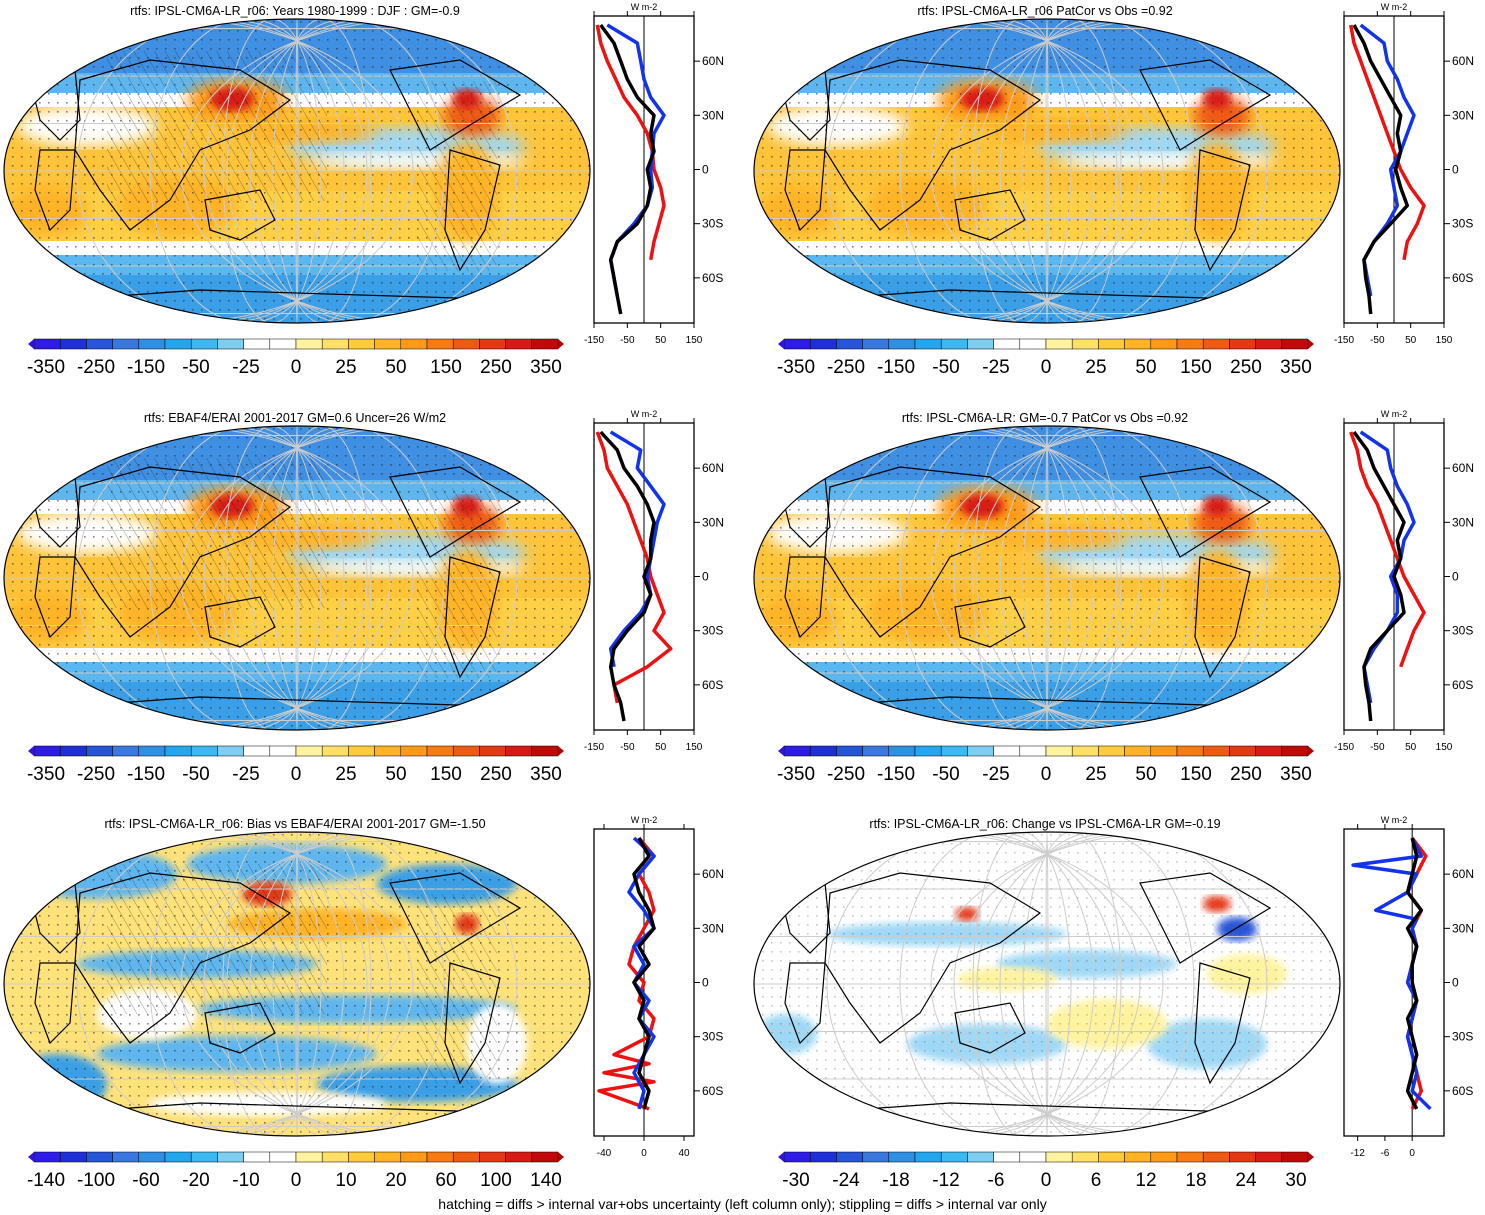 The width and height of the screenshot is (1485, 1215). I want to click on colorbar-label: -12, so click(945, 1180).